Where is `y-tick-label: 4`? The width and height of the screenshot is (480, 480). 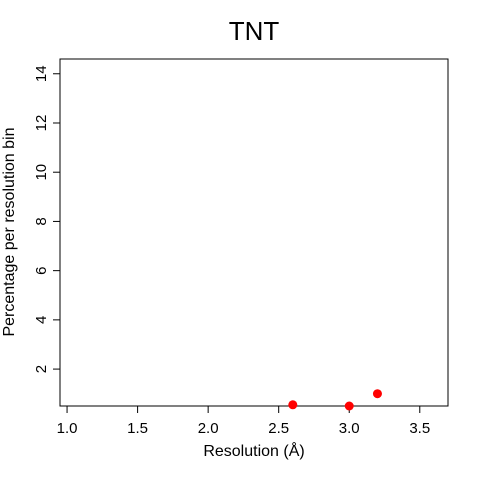
y-tick-label: 4 is located at coordinates (41, 320).